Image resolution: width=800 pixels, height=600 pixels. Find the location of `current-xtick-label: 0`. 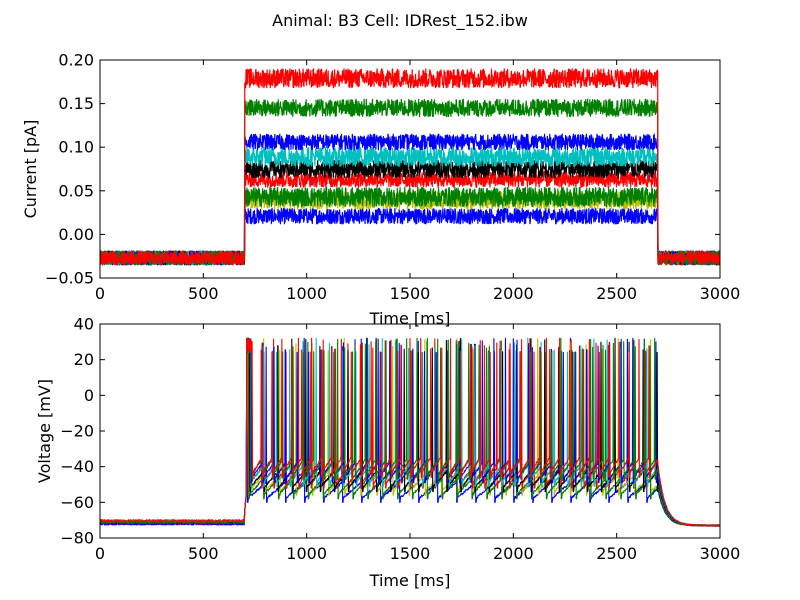

current-xtick-label: 0 is located at coordinates (100, 293).